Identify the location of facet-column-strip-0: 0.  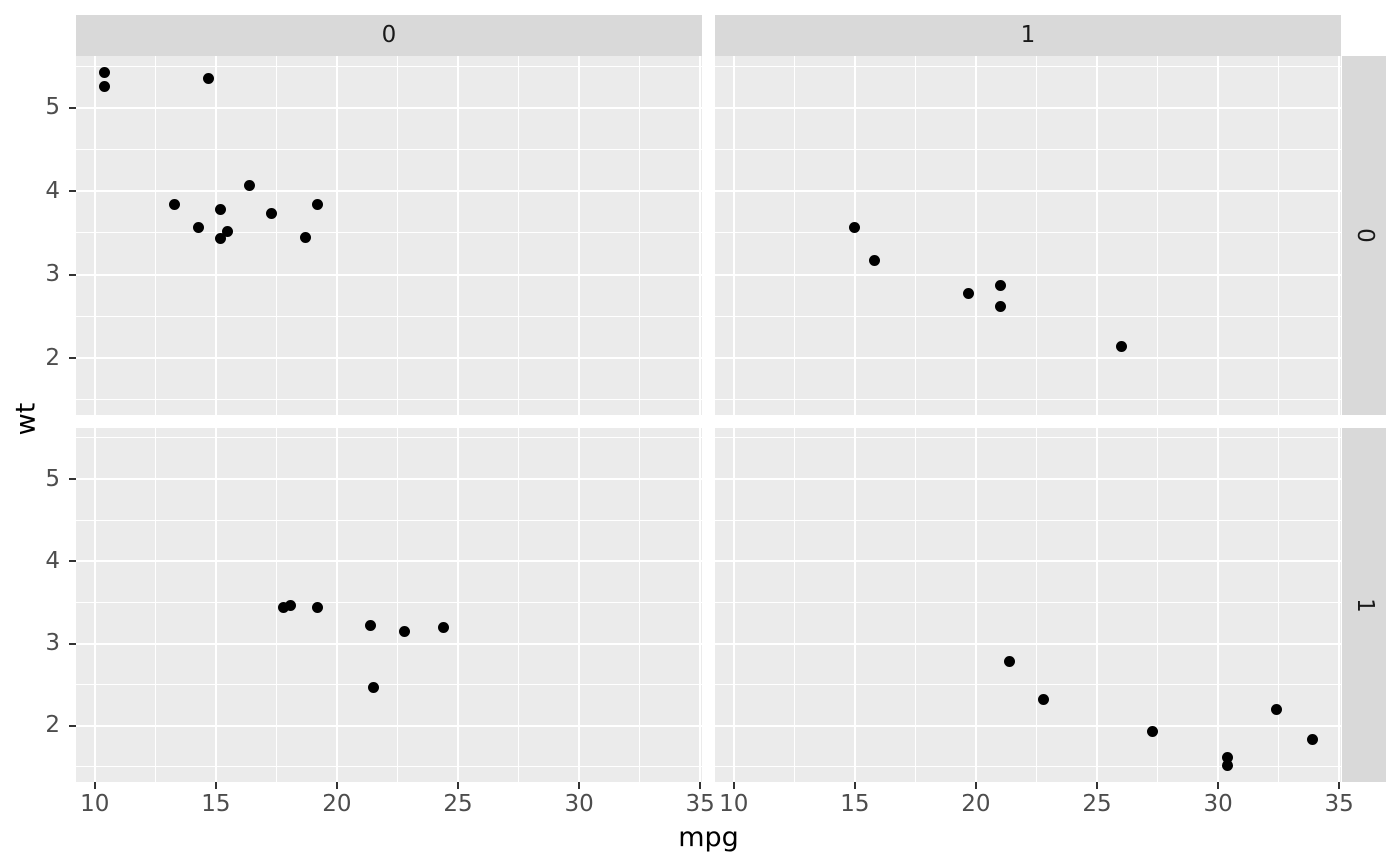
(389, 35).